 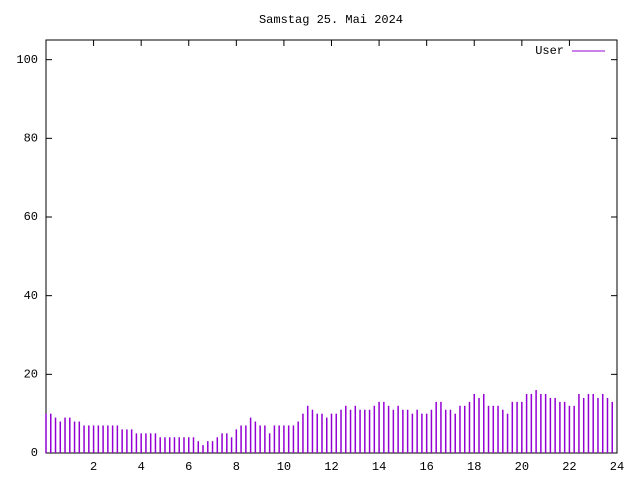 I want to click on y-tick-label: 40, so click(x=31, y=296).